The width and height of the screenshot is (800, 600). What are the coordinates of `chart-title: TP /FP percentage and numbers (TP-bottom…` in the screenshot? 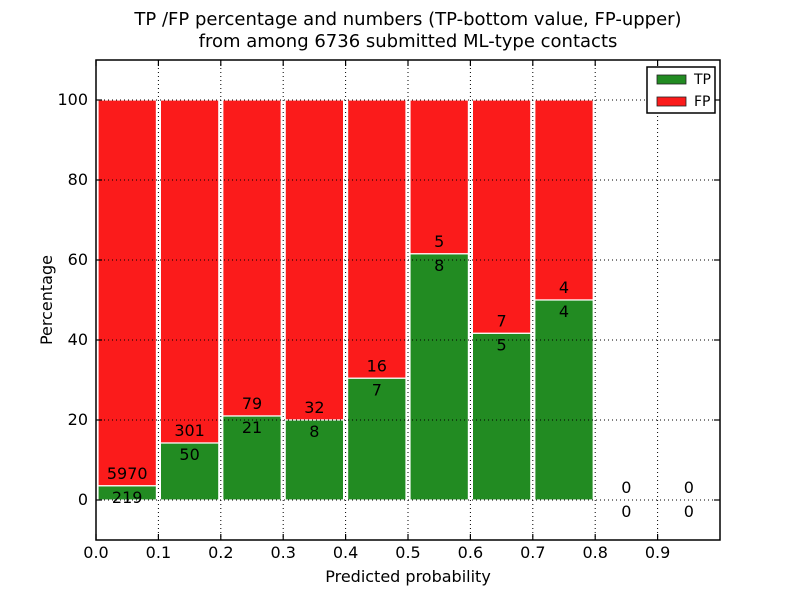 It's located at (404, 31).